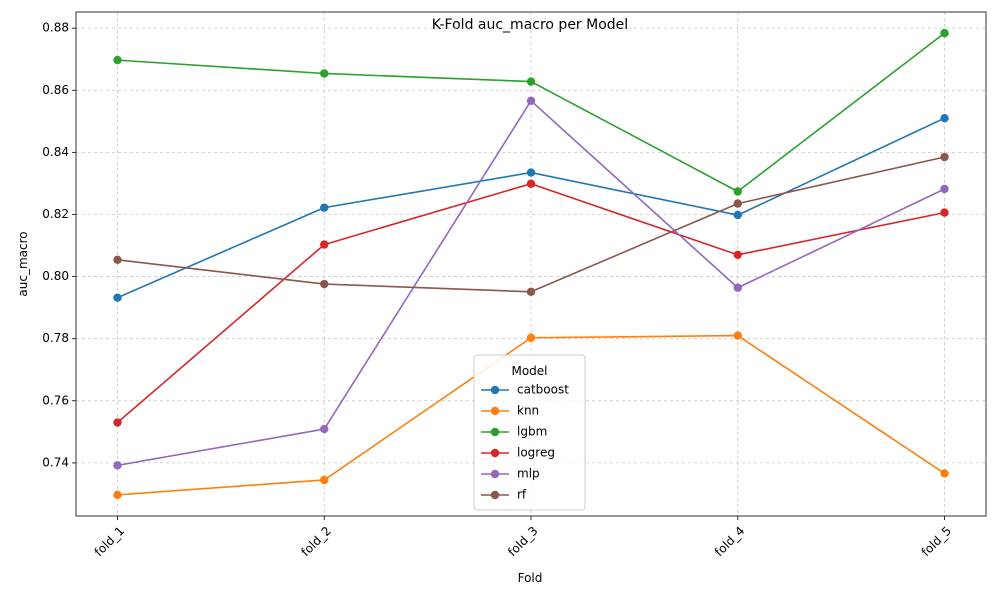  Describe the element at coordinates (936, 541) in the screenshot. I see `x-tick-label: fold_5` at that location.